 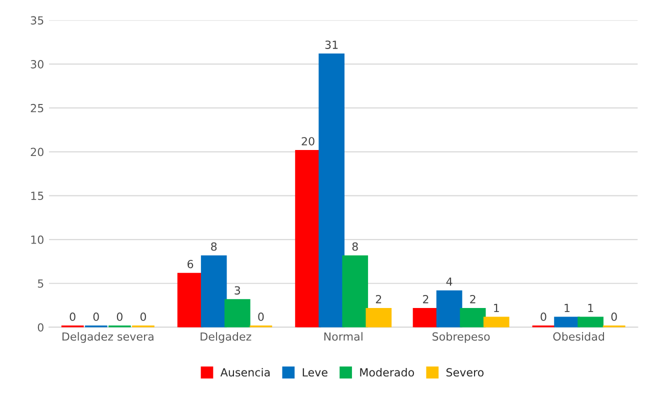 I want to click on data-label: 4, so click(x=449, y=282).